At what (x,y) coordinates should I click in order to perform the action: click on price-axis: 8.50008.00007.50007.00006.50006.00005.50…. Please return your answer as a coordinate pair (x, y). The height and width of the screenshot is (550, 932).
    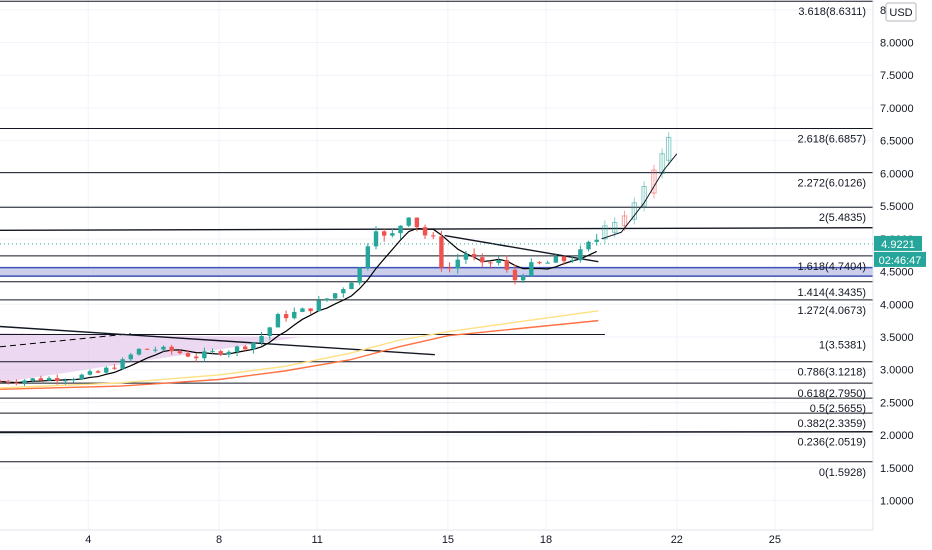
    Looking at the image, I should click on (902, 275).